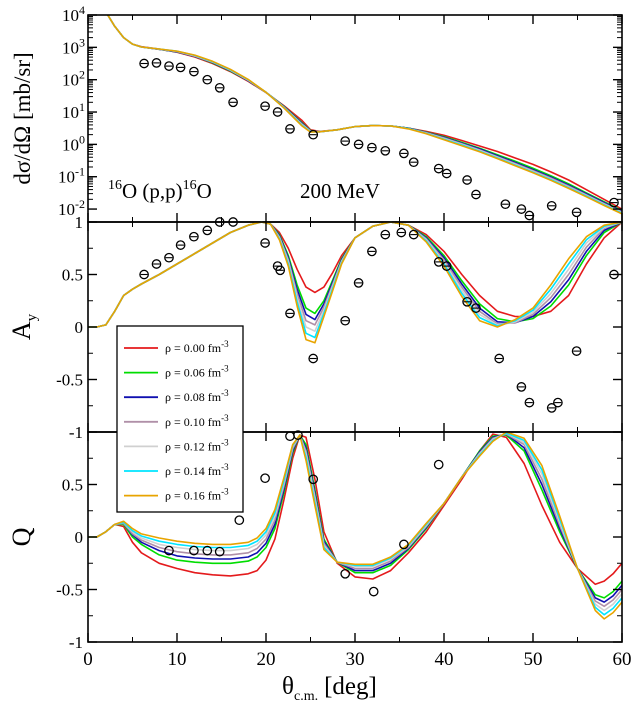  What do you see at coordinates (73, 14) in the screenshot?
I see `y-tick-label: 10⁴` at bounding box center [73, 14].